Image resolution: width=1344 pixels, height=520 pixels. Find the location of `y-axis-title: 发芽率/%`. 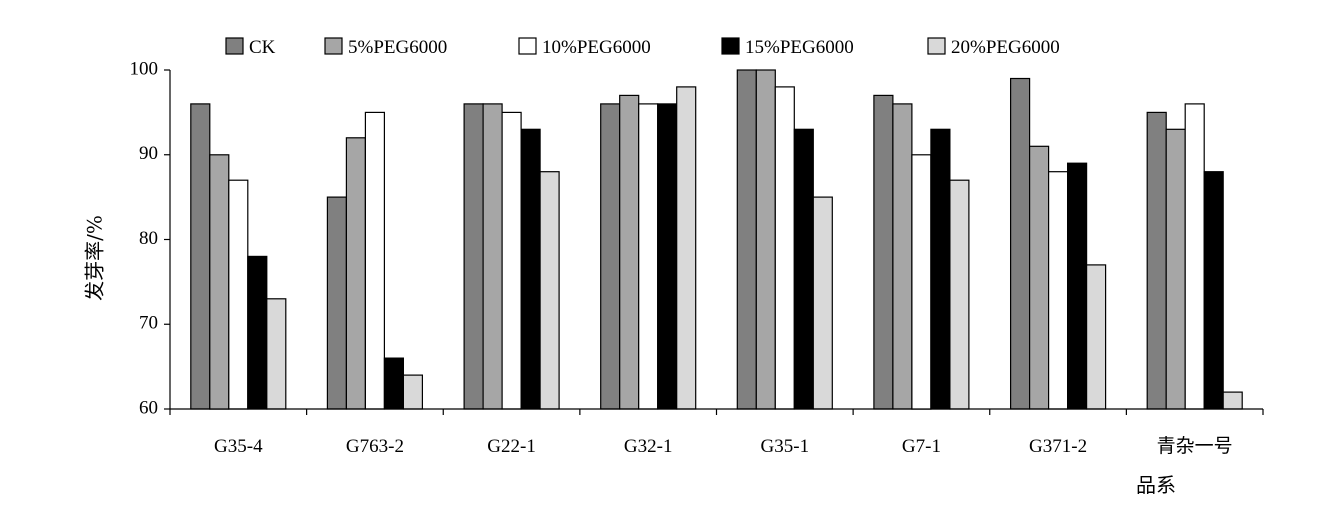

y-axis-title: 发芽率/% is located at coordinates (95, 258).